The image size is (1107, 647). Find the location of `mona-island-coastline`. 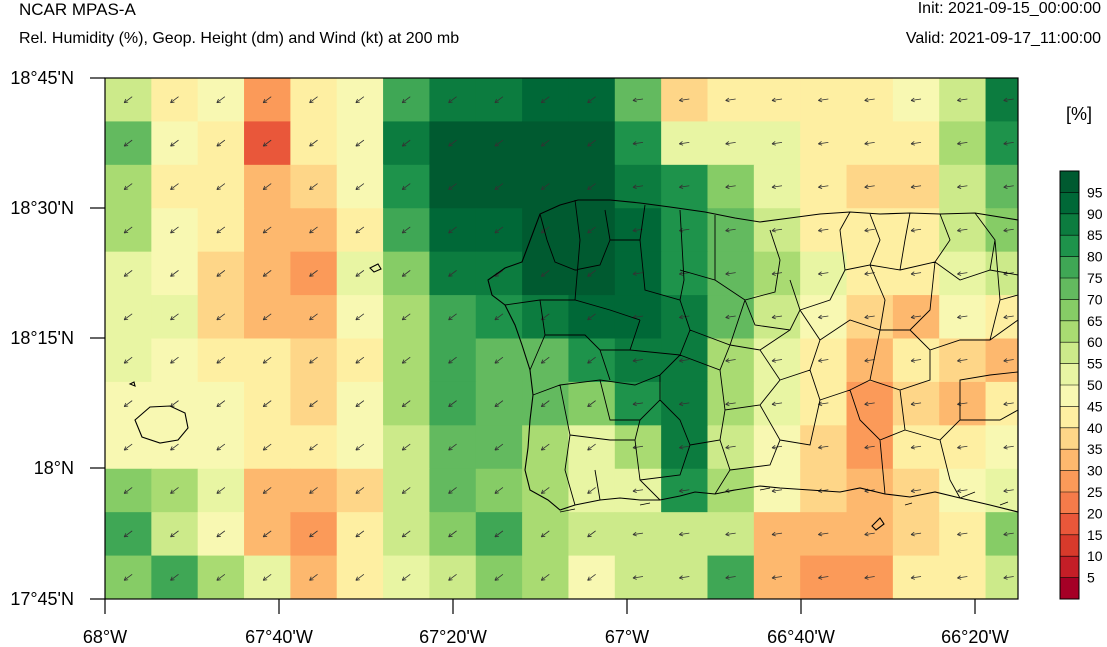

mona-island-coastline is located at coordinates (161, 424).